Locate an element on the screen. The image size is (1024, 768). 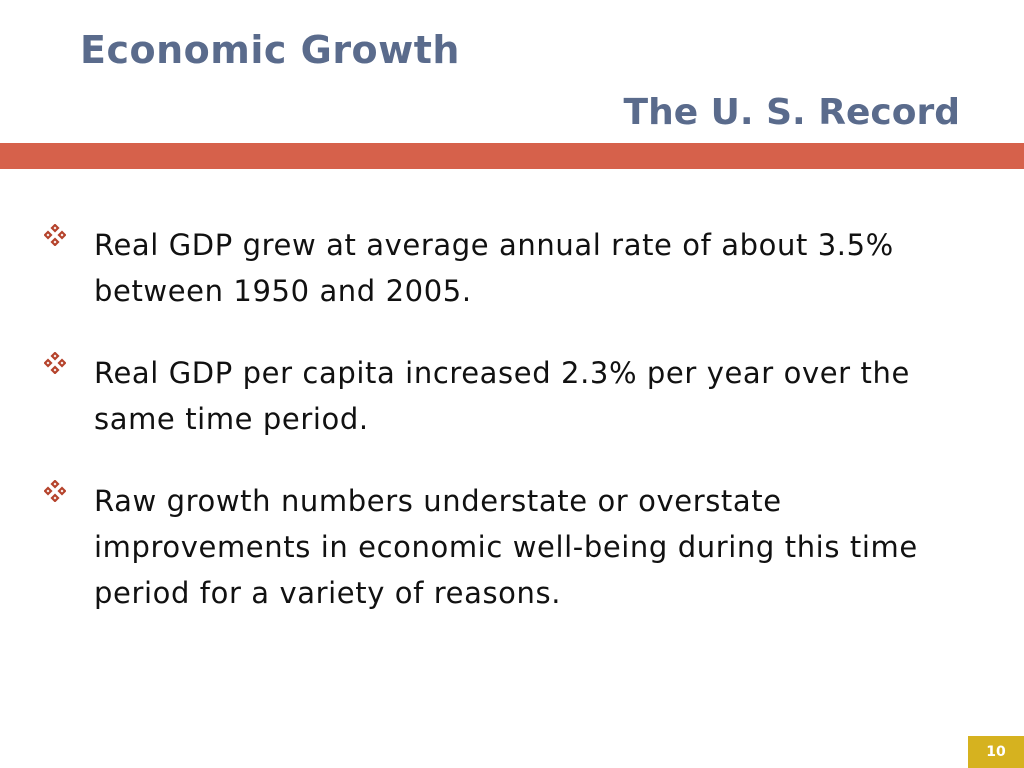
title-divider-band is located at coordinates (512, 156).